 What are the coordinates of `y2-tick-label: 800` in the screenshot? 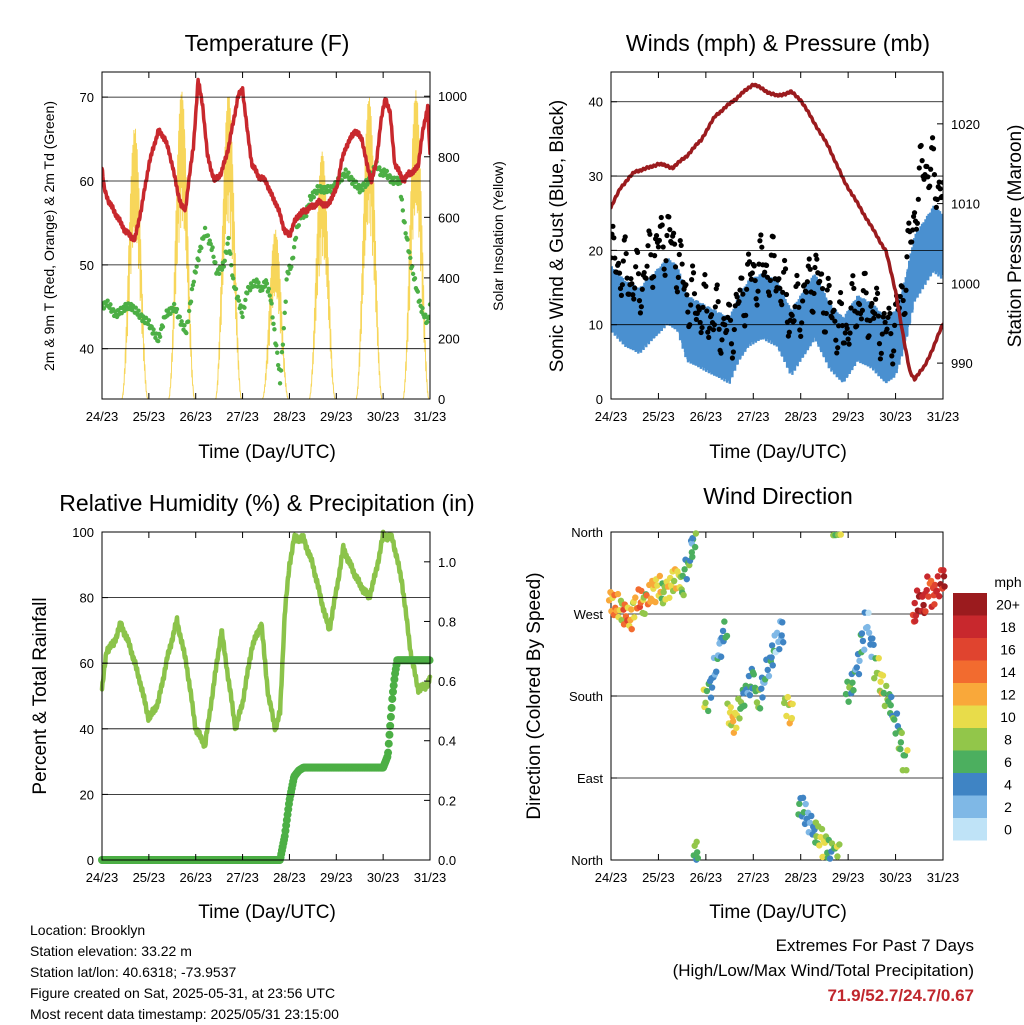 It's located at (449, 157).